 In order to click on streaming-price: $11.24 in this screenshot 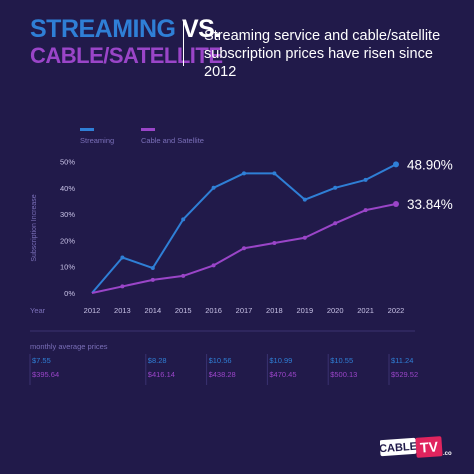, I will do `click(402, 360)`.